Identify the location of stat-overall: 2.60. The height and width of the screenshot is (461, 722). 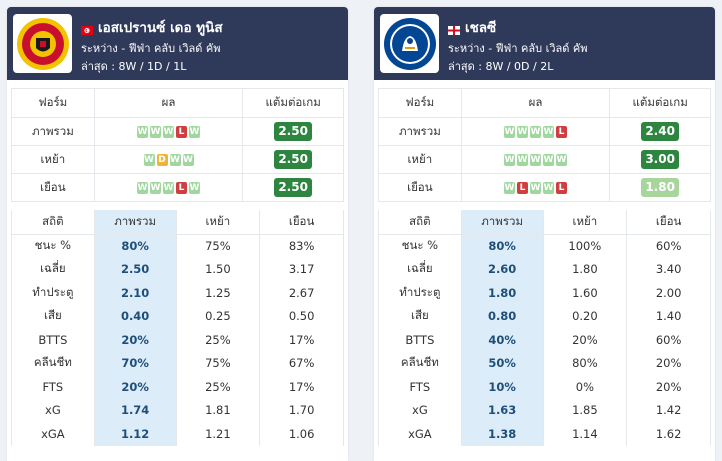
(502, 269).